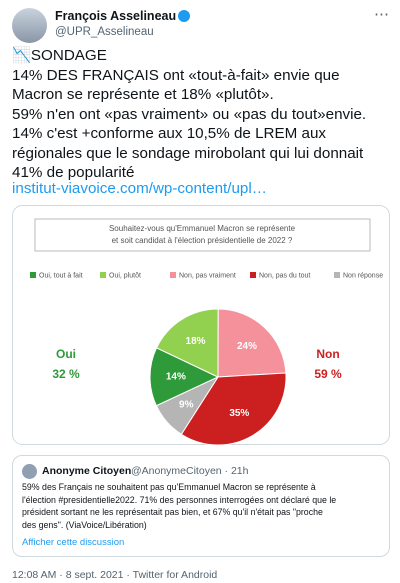  What do you see at coordinates (284, 275) in the screenshot?
I see `legend-label: Non, pas du tout` at bounding box center [284, 275].